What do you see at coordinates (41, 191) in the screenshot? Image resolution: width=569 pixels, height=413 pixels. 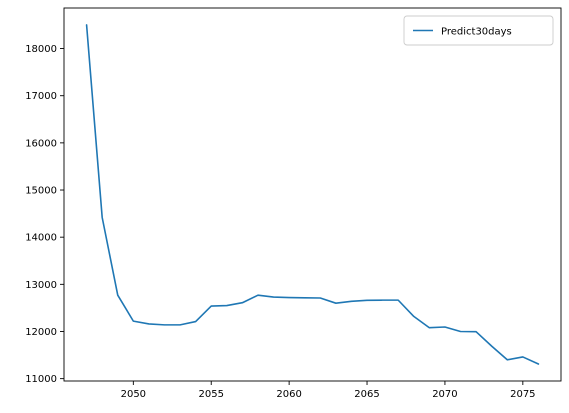 I see `y-tick-label: 15000` at bounding box center [41, 191].